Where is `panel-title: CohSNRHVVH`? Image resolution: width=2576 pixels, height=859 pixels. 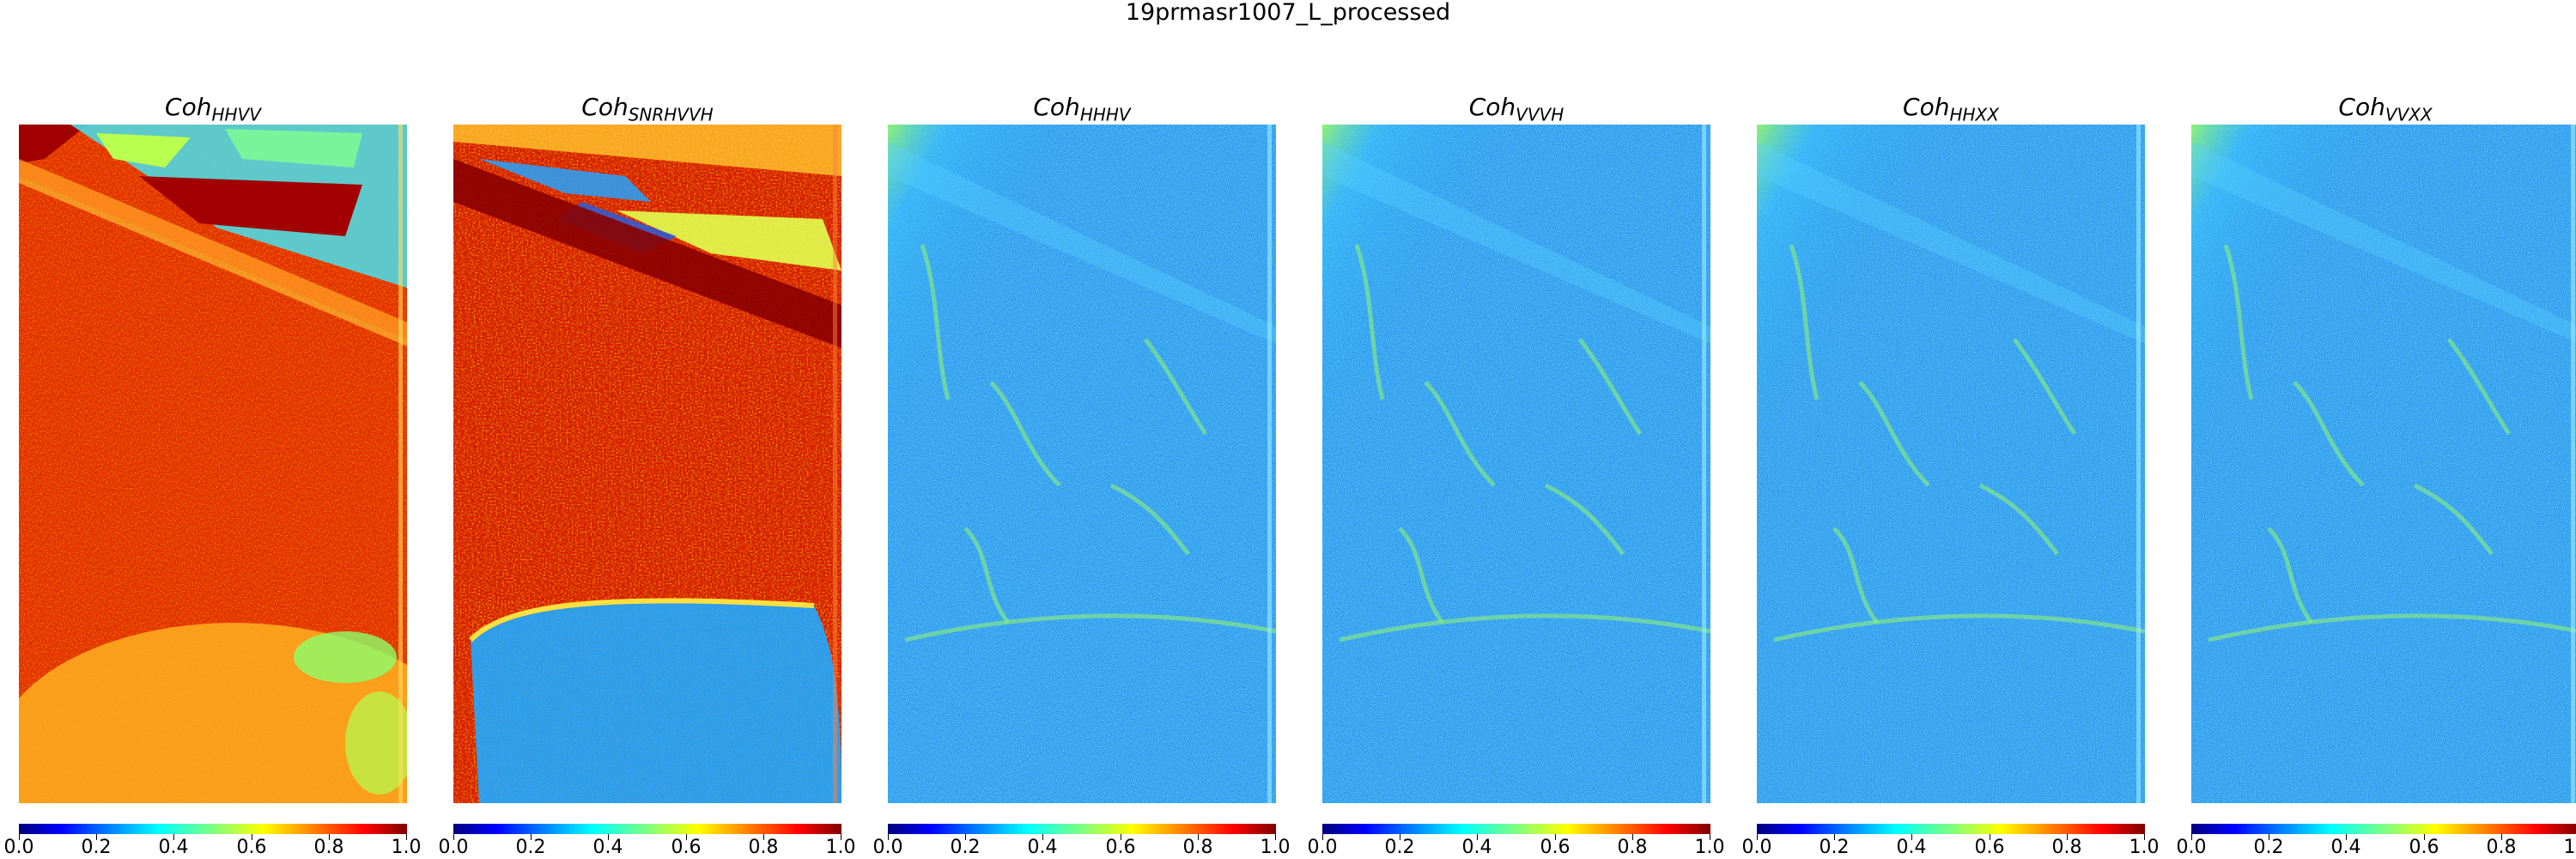
panel-title: CohSNRHVVH is located at coordinates (647, 112).